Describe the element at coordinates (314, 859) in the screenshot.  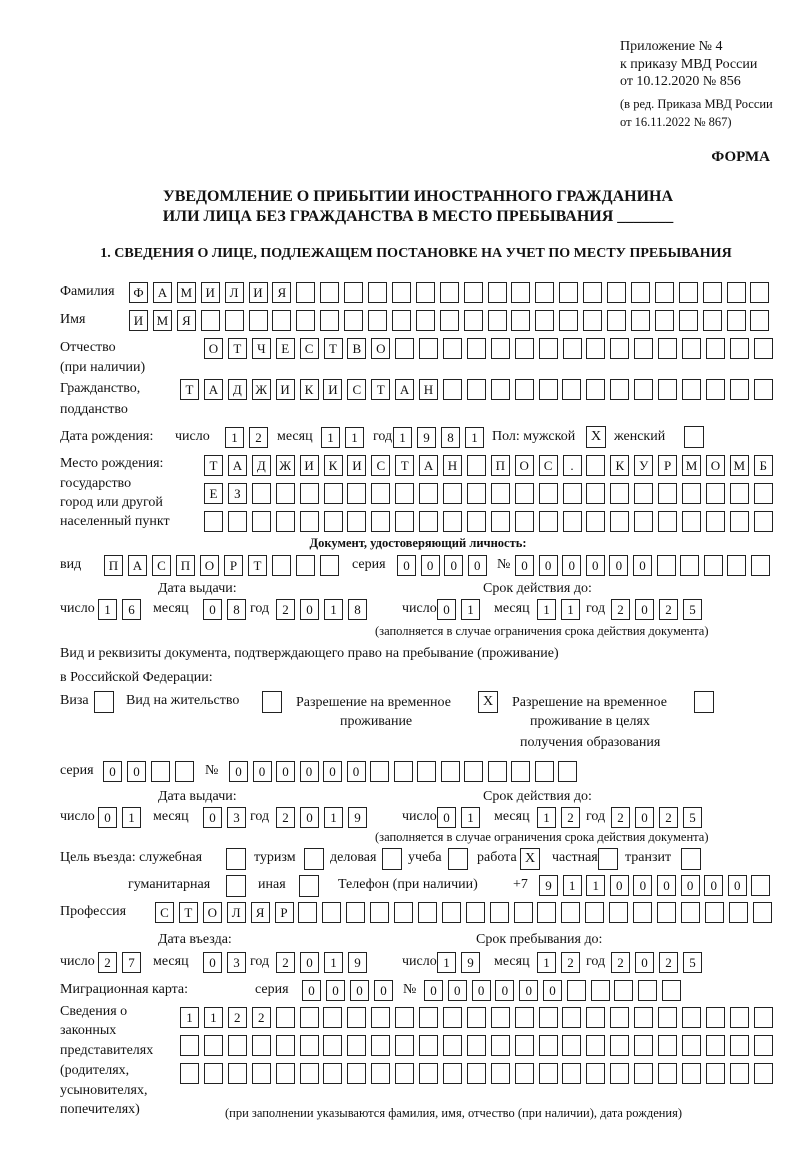
I see `checkbox-purpose-tourism` at that location.